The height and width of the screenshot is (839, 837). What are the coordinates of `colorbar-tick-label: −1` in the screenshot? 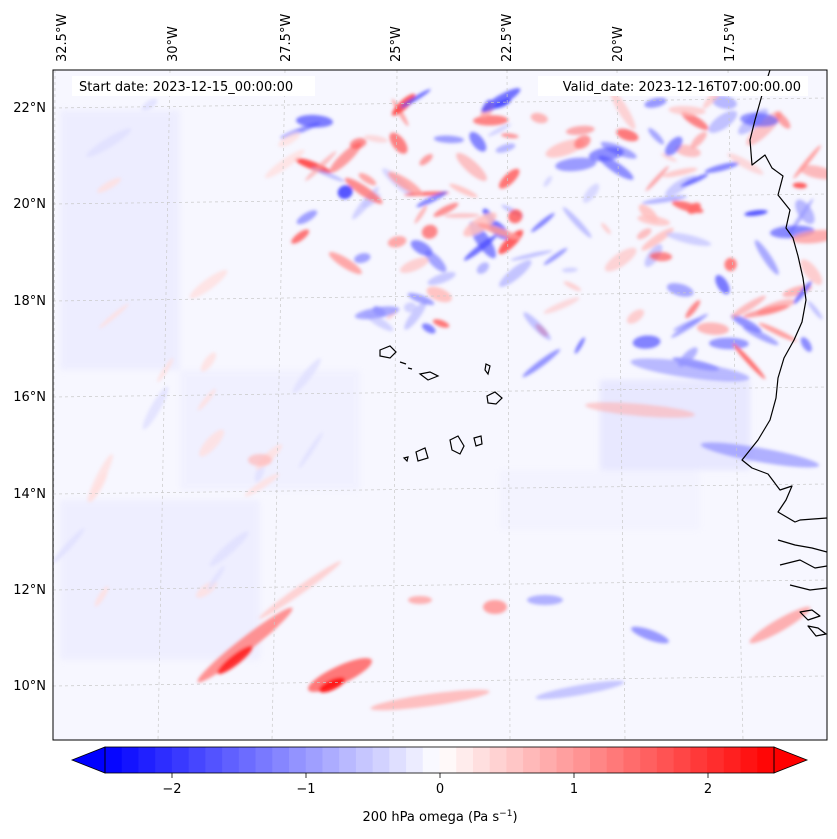 It's located at (305, 789).